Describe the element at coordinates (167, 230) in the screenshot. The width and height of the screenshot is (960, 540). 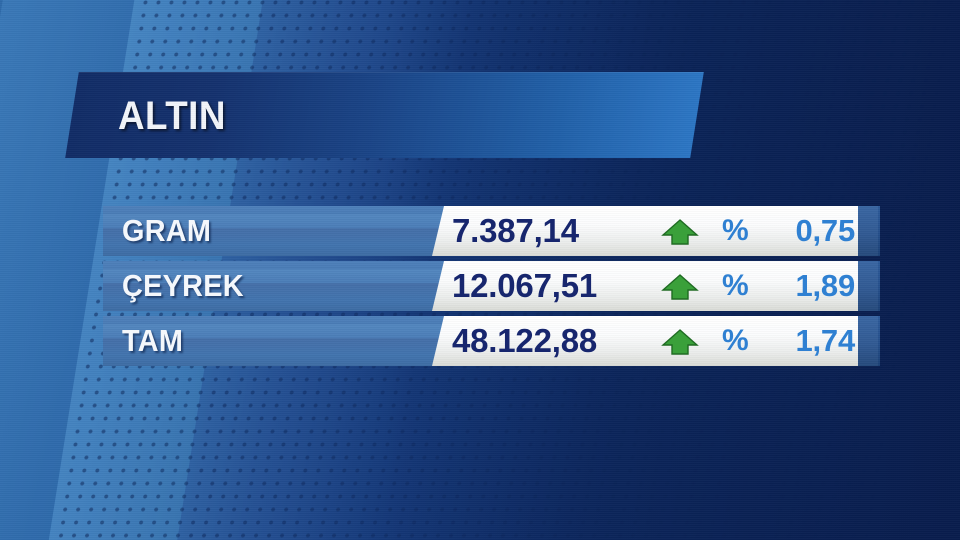
I see `row-label: GRAM` at that location.